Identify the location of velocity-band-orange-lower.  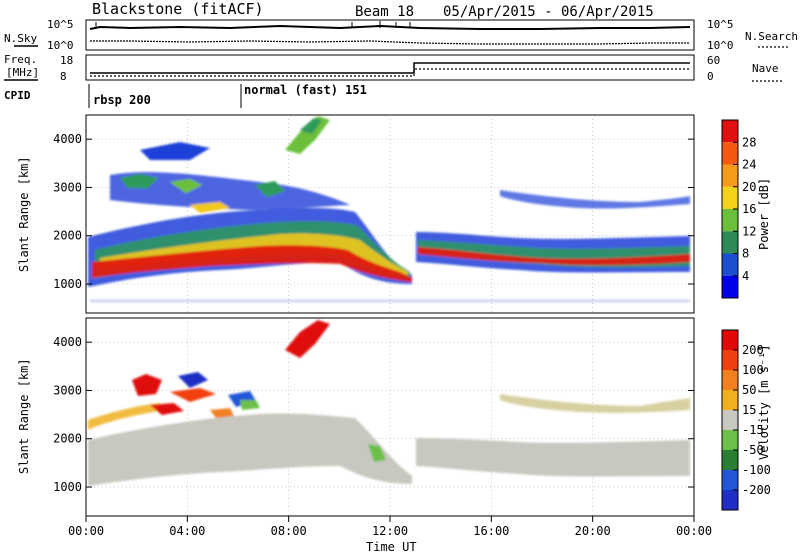
(126, 416).